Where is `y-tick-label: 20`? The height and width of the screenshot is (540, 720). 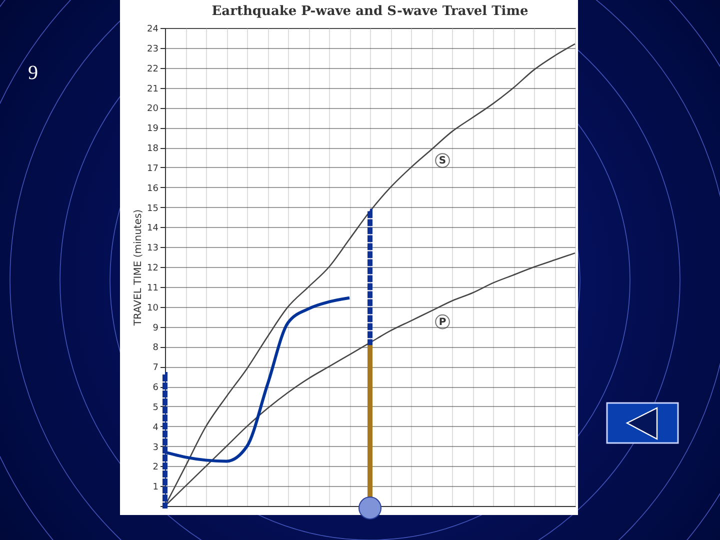
y-tick-label: 20 is located at coordinates (153, 109).